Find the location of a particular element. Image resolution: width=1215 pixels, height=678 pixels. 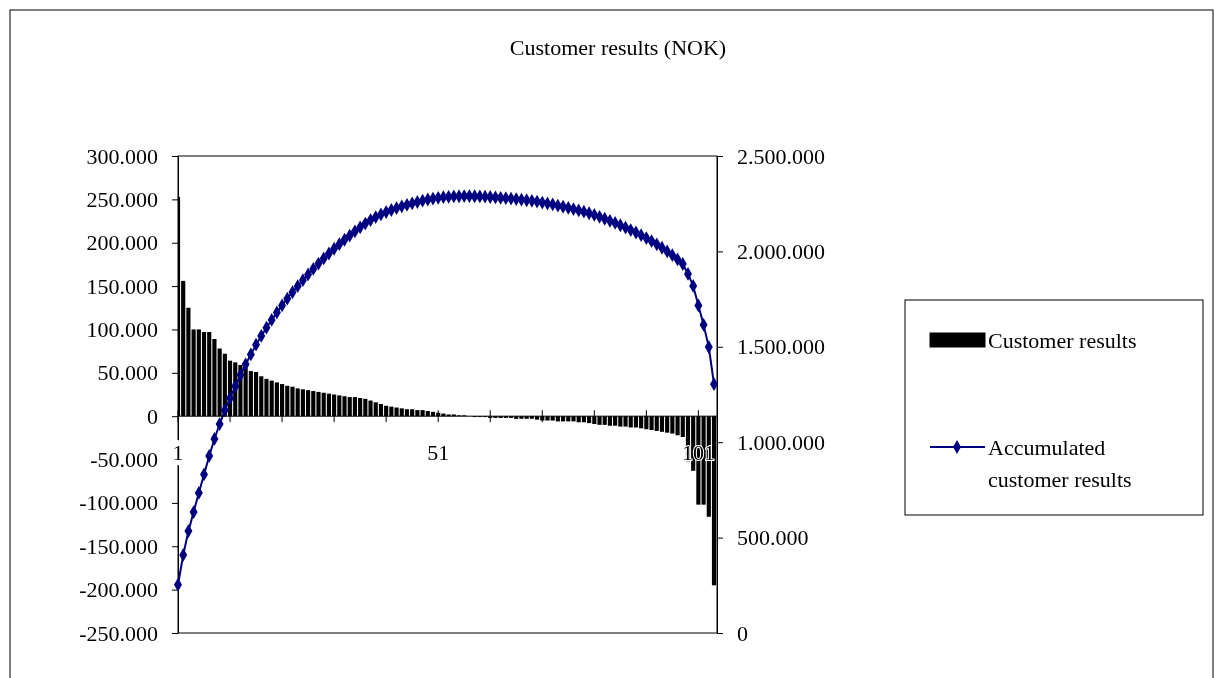

legend-label: Customer results is located at coordinates (1062, 340).